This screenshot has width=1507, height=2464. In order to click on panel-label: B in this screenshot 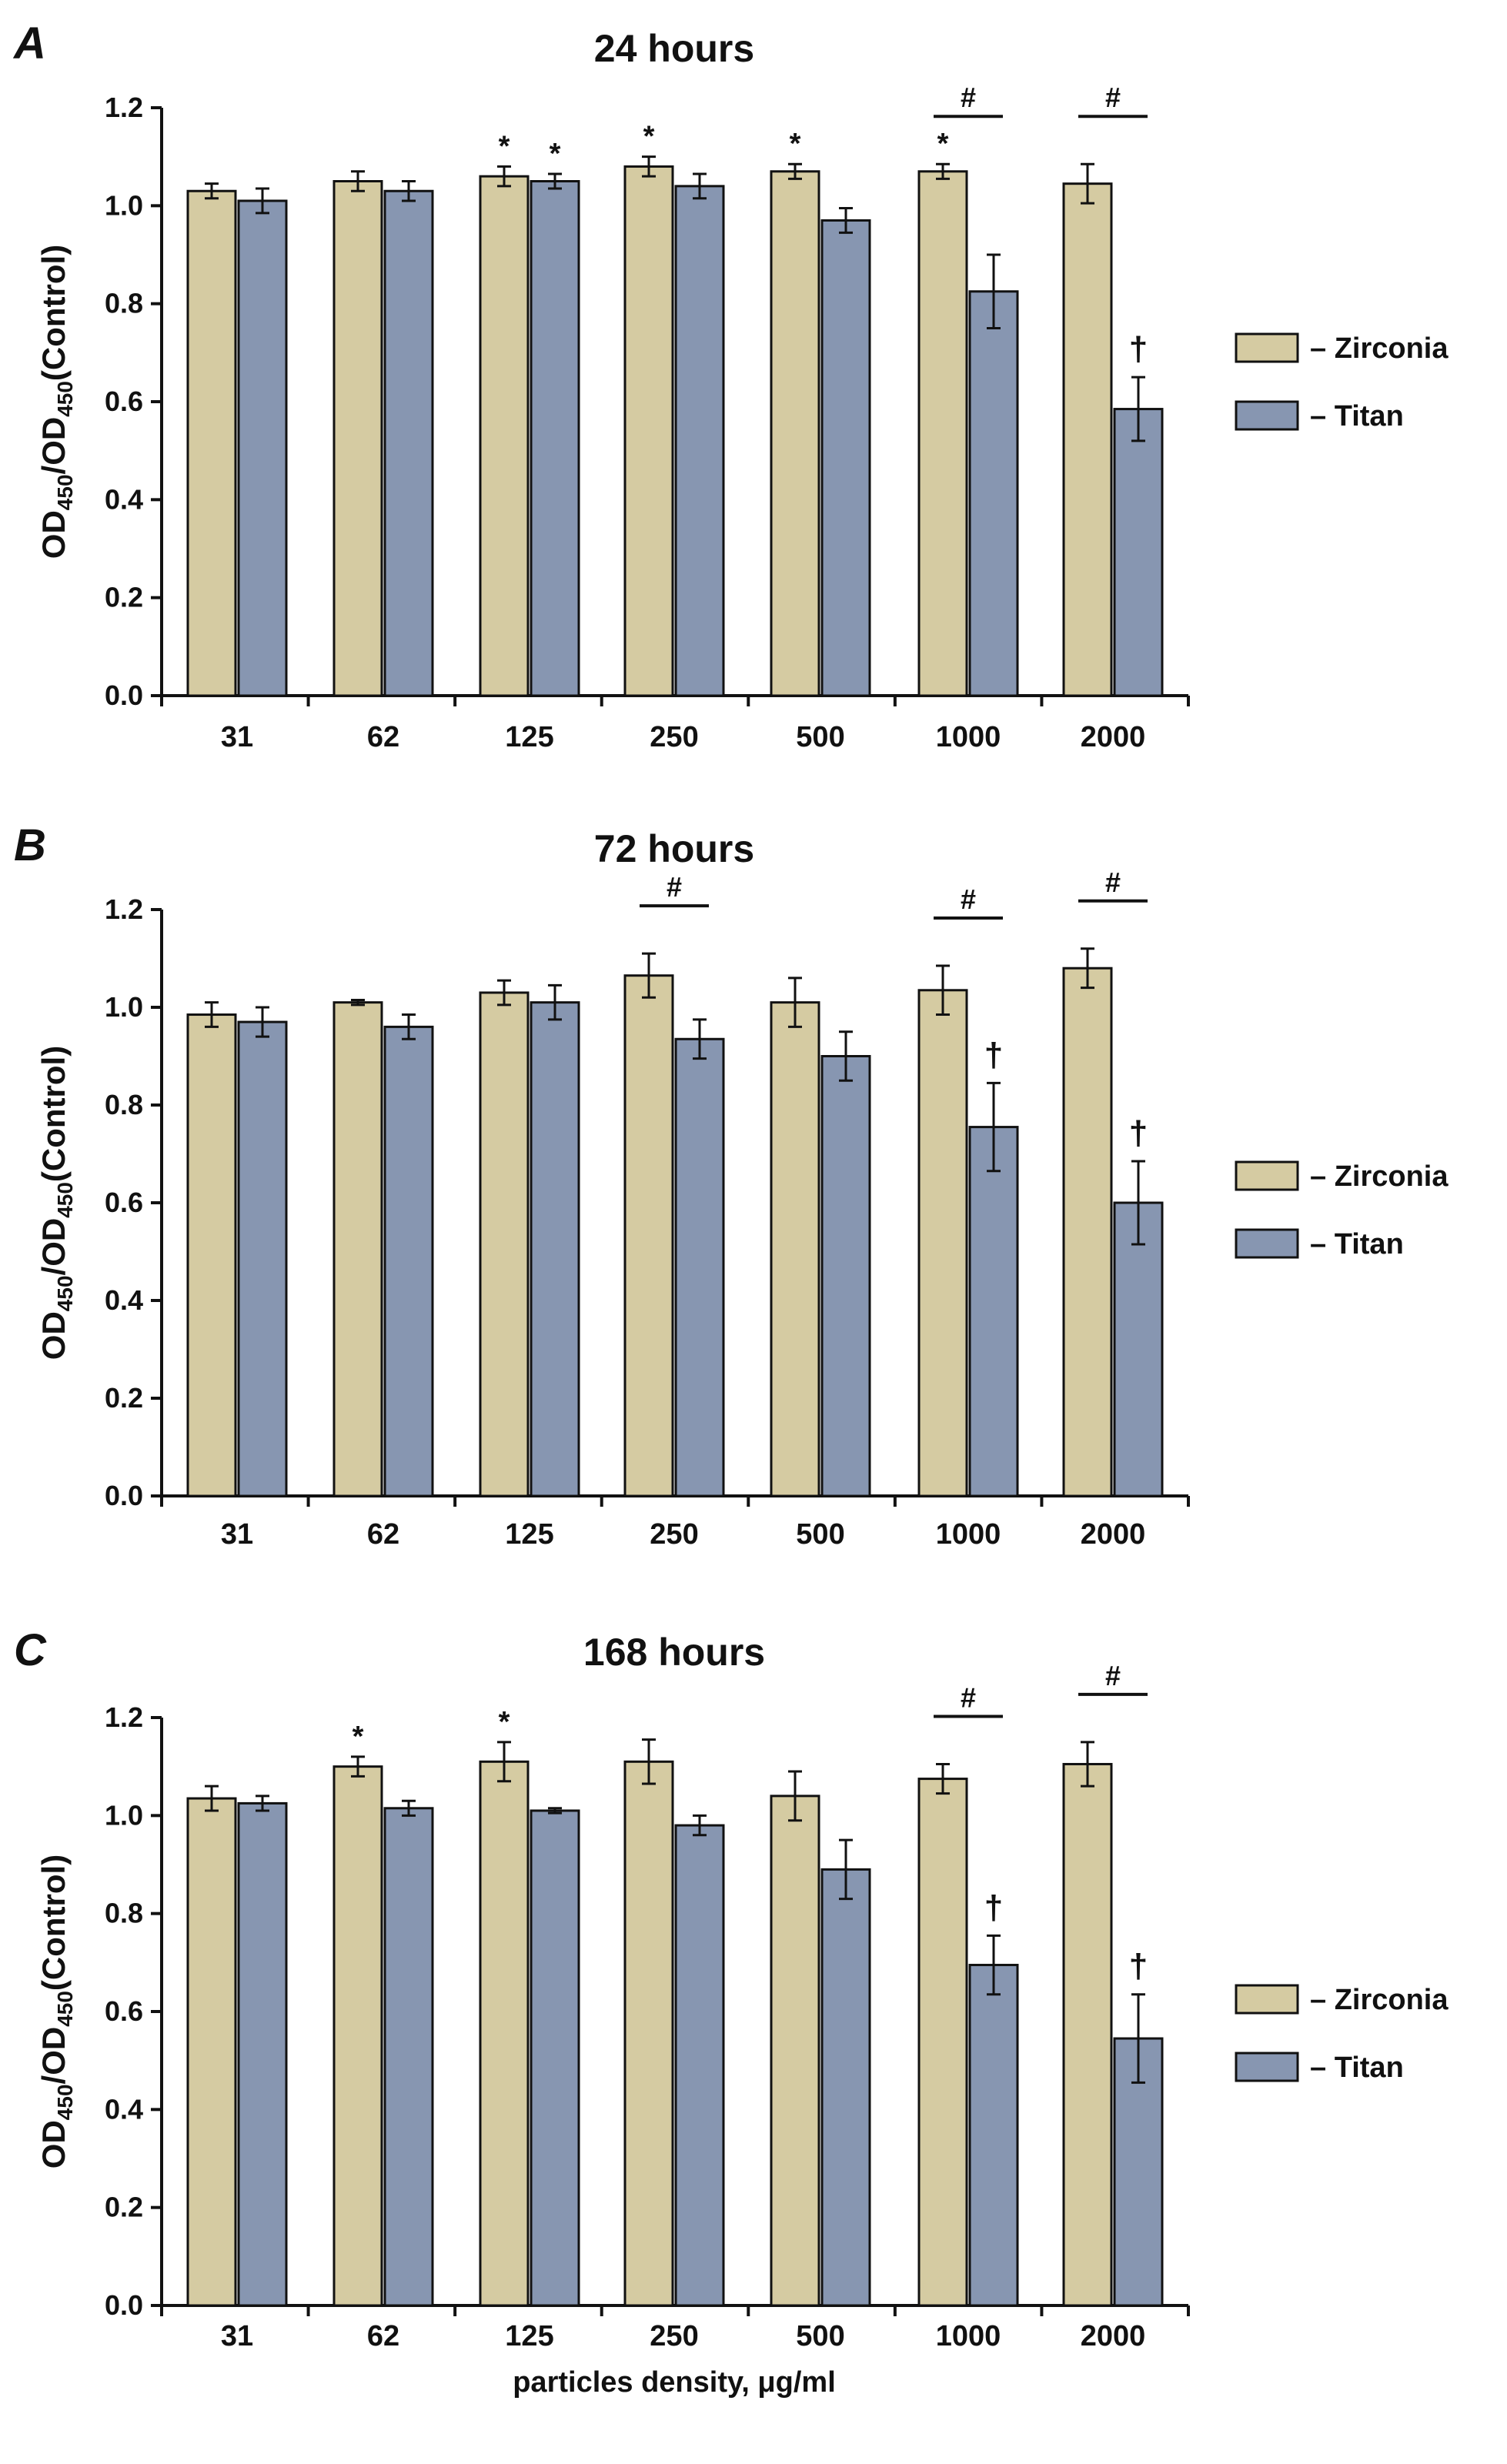, I will do `click(30, 845)`.